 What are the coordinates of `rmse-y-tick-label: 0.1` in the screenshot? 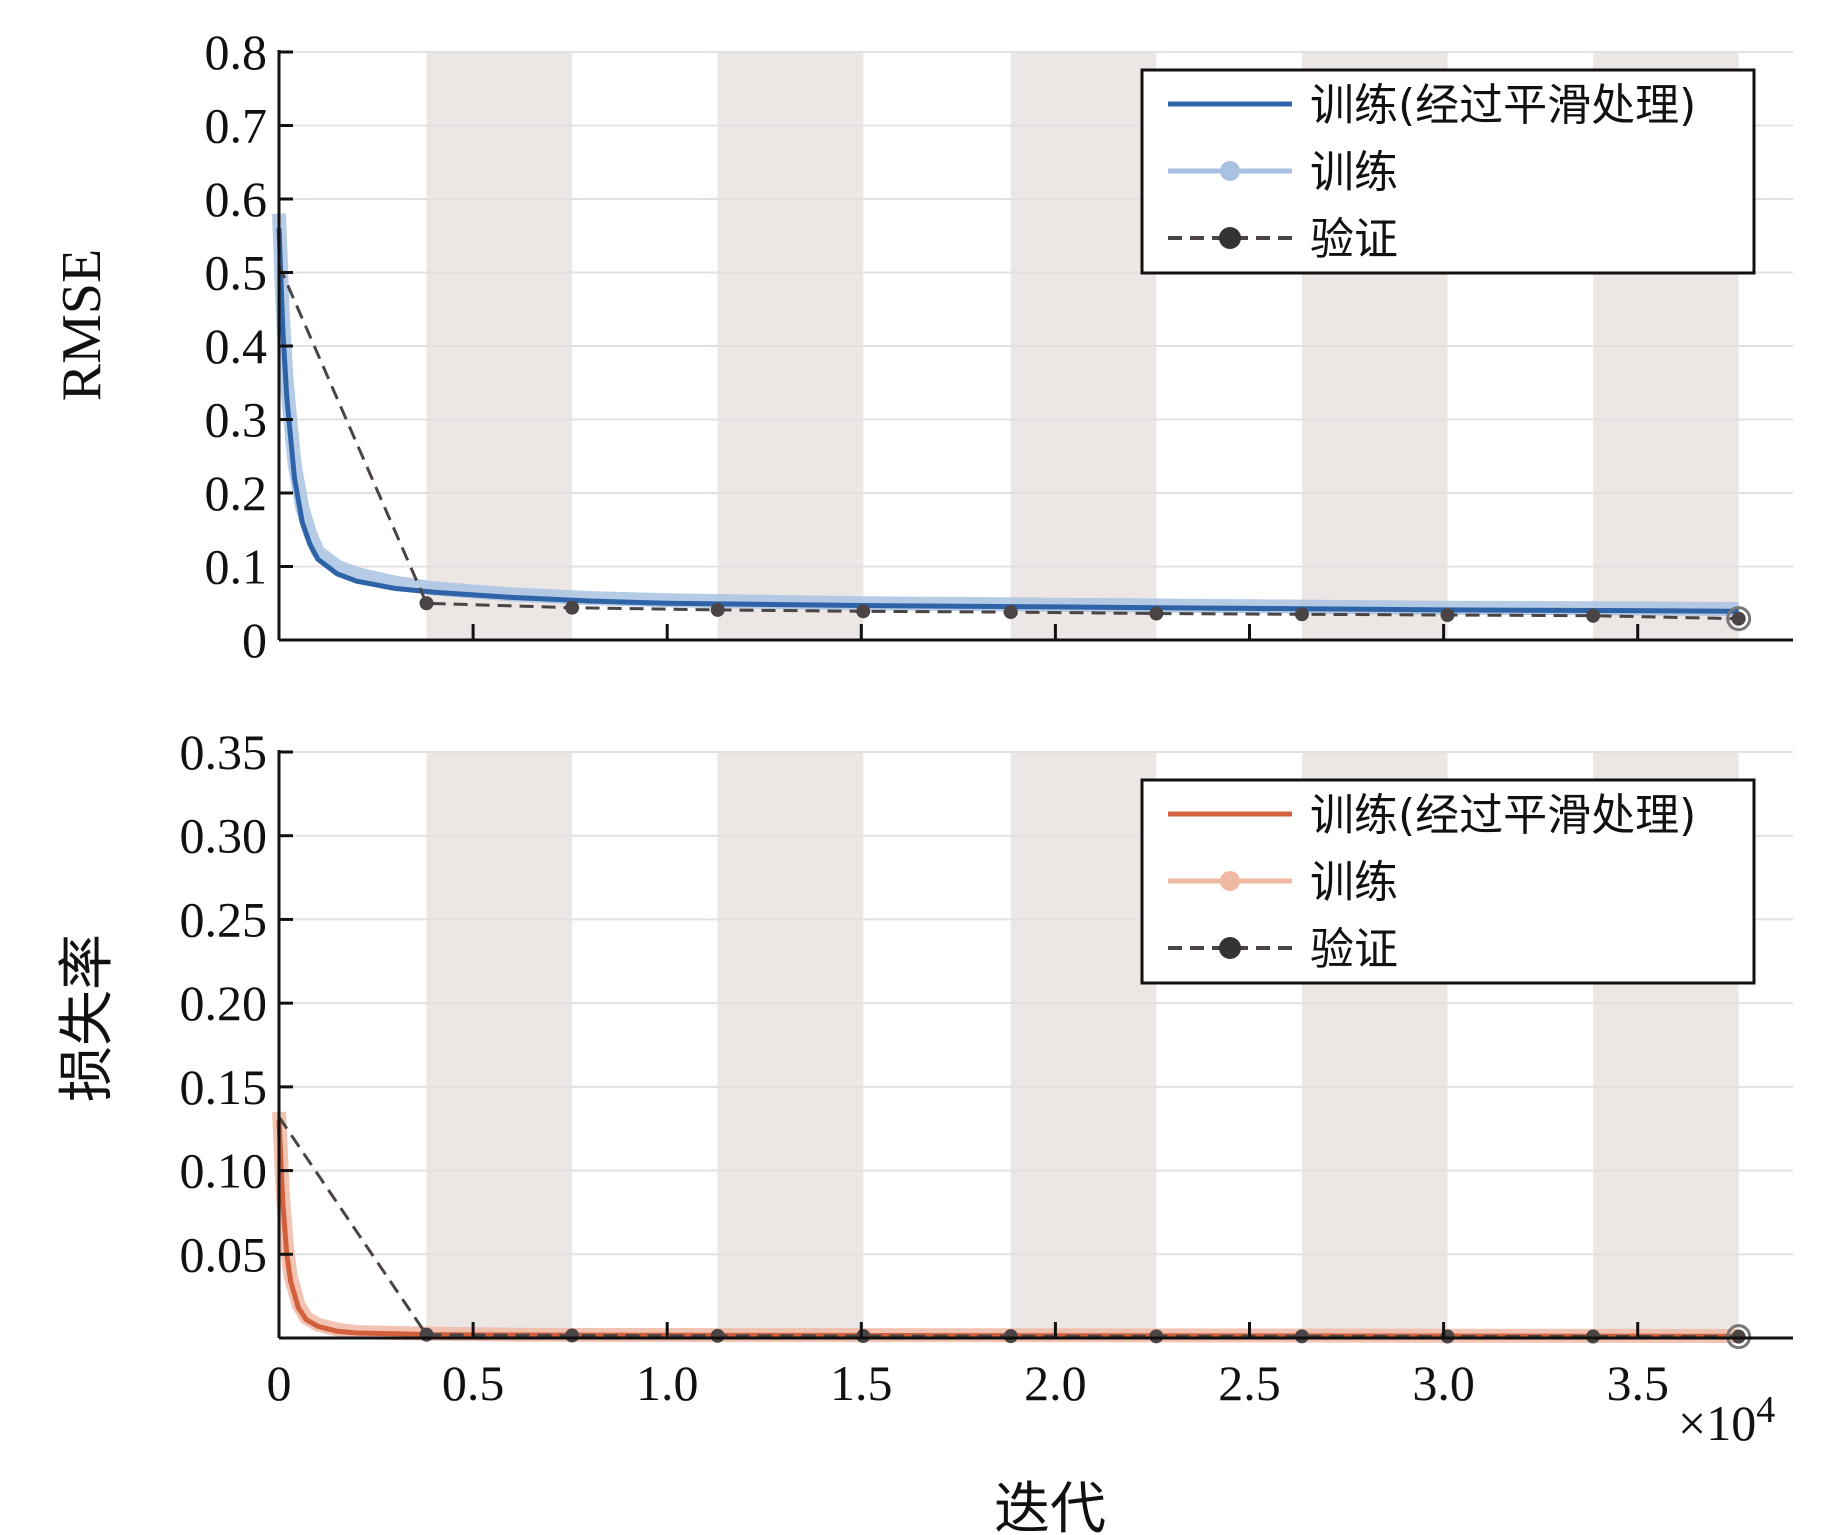 It's located at (236, 567).